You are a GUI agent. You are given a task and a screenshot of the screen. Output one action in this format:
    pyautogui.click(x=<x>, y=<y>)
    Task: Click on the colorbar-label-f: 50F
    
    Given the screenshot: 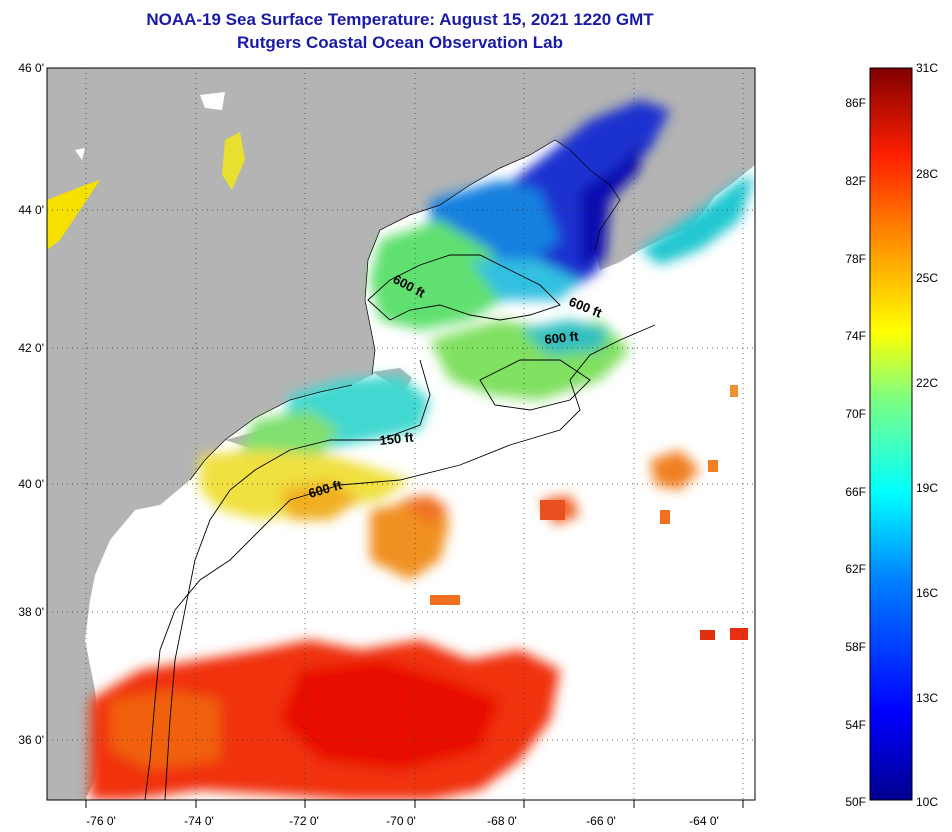 What is the action you would take?
    pyautogui.click(x=855, y=802)
    